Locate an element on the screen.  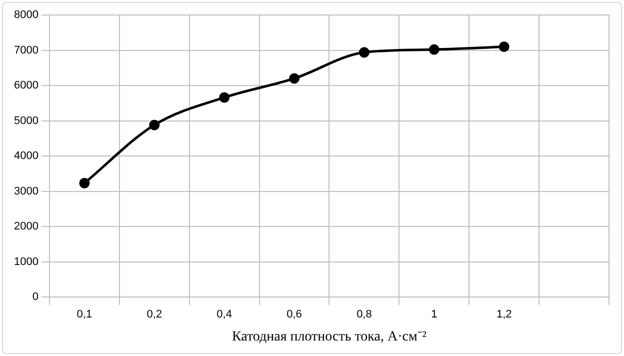
x-axis-title: Катодная плотность тока, А·см⁻² is located at coordinates (329, 336).